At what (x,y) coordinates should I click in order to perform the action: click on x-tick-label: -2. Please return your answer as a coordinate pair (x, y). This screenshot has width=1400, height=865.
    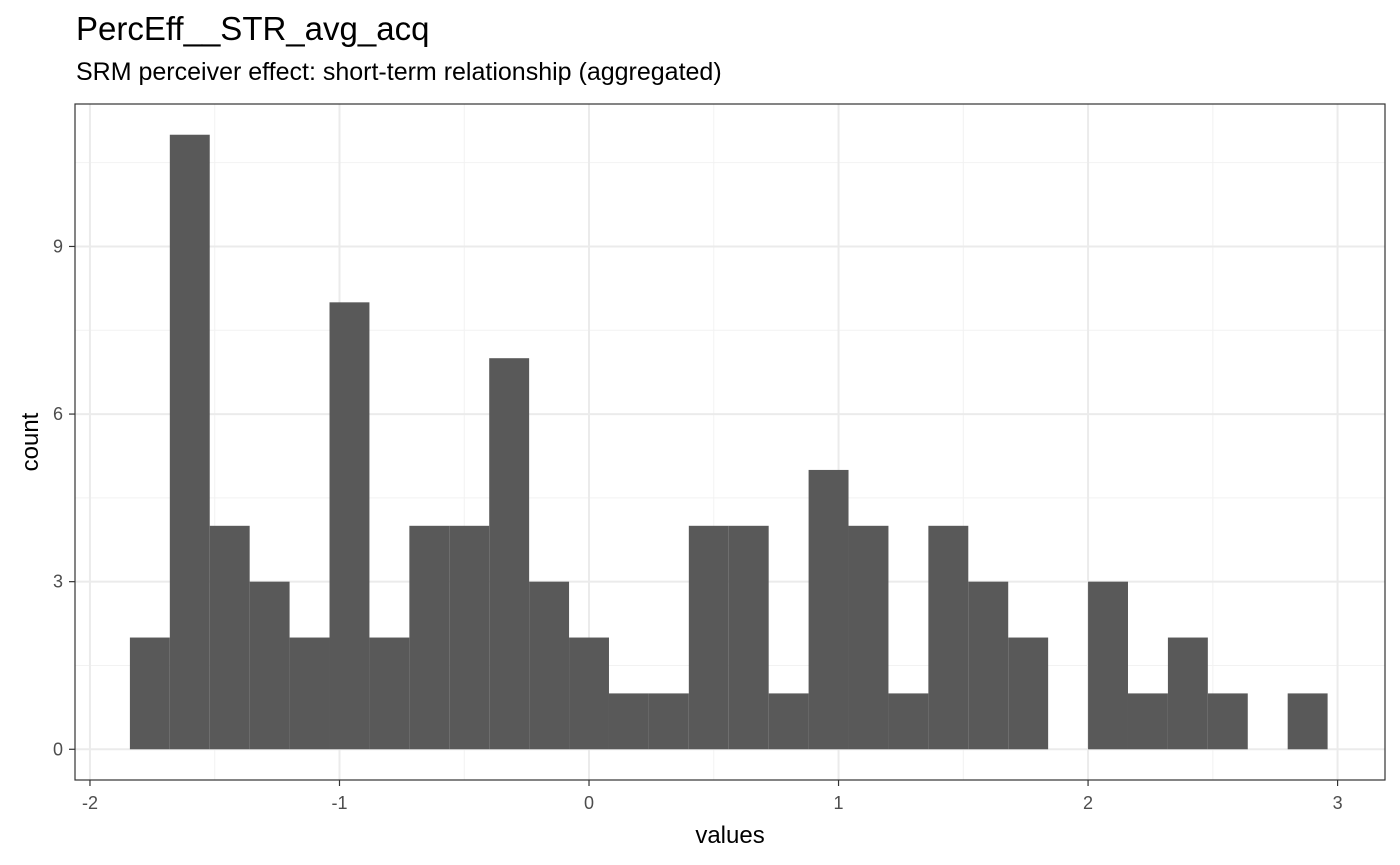
    Looking at the image, I should click on (90, 803).